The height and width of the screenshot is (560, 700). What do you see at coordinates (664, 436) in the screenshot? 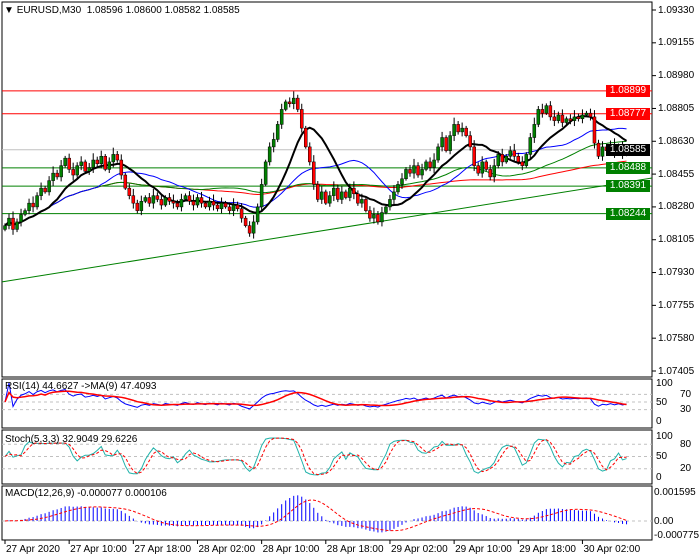
I see `stoch-tick-label: 100` at bounding box center [664, 436].